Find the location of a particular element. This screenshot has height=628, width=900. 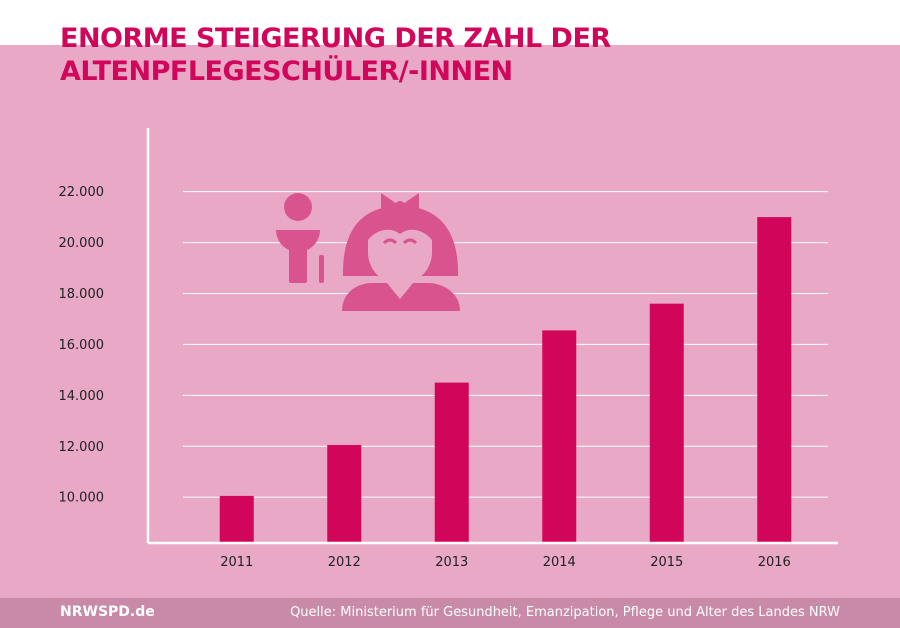

footer-brand: NRWSPD.de is located at coordinates (107, 612).